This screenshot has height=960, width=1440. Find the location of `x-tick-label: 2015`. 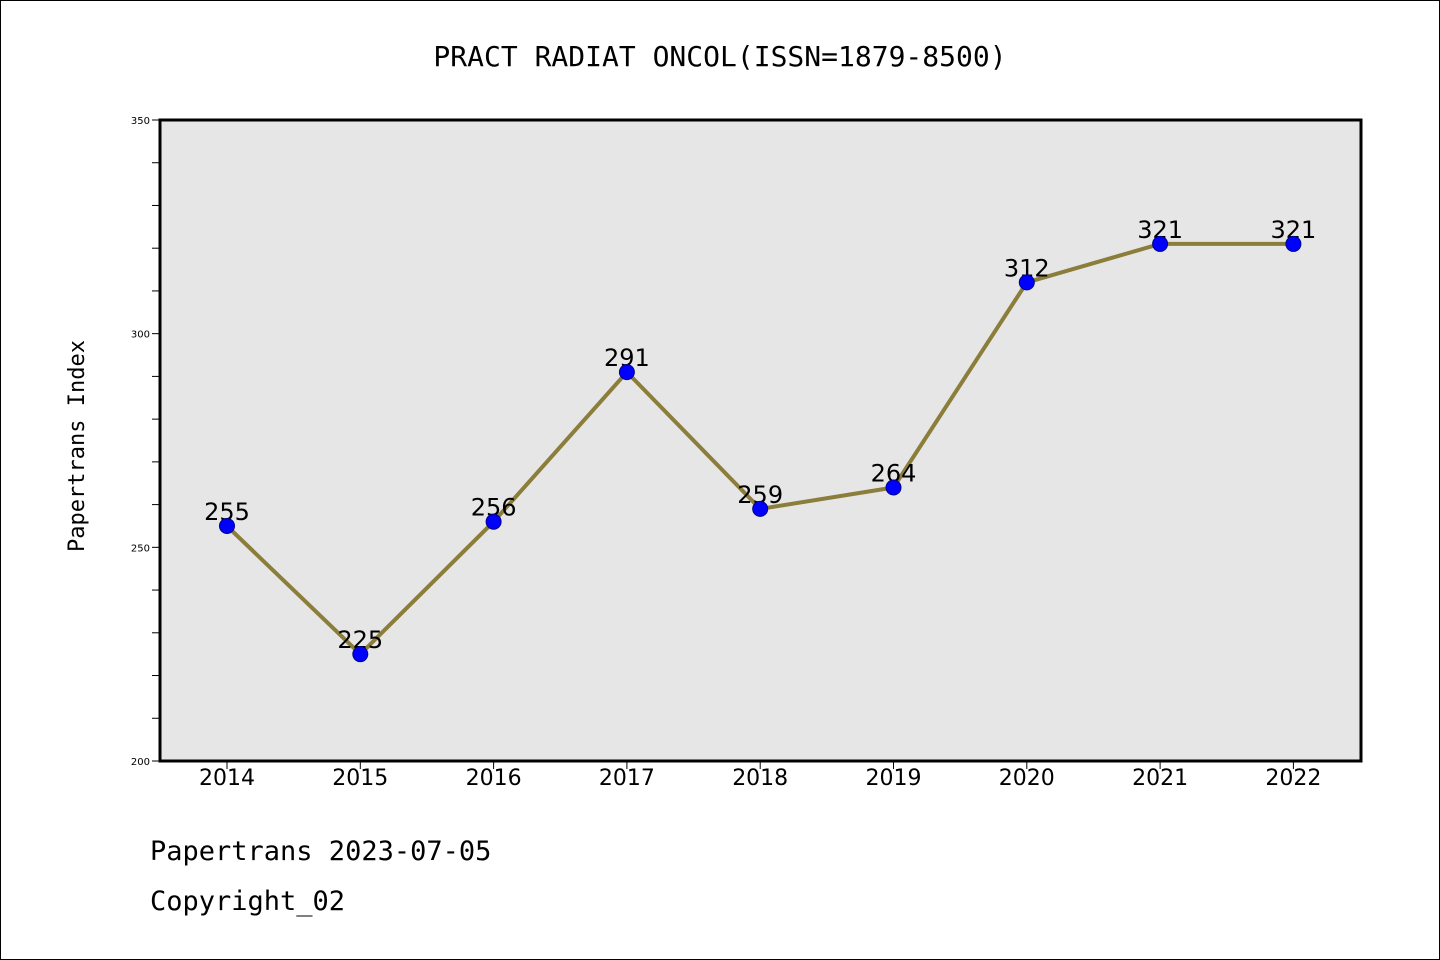

x-tick-label: 2015 is located at coordinates (360, 778).